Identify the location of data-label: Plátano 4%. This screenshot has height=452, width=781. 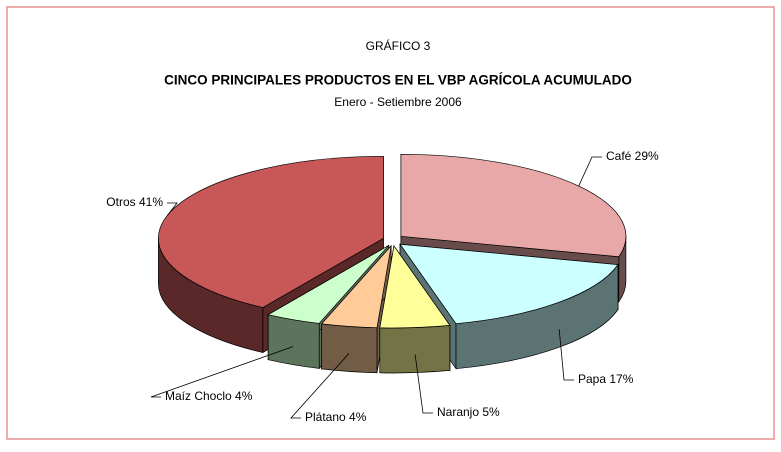
(336, 417).